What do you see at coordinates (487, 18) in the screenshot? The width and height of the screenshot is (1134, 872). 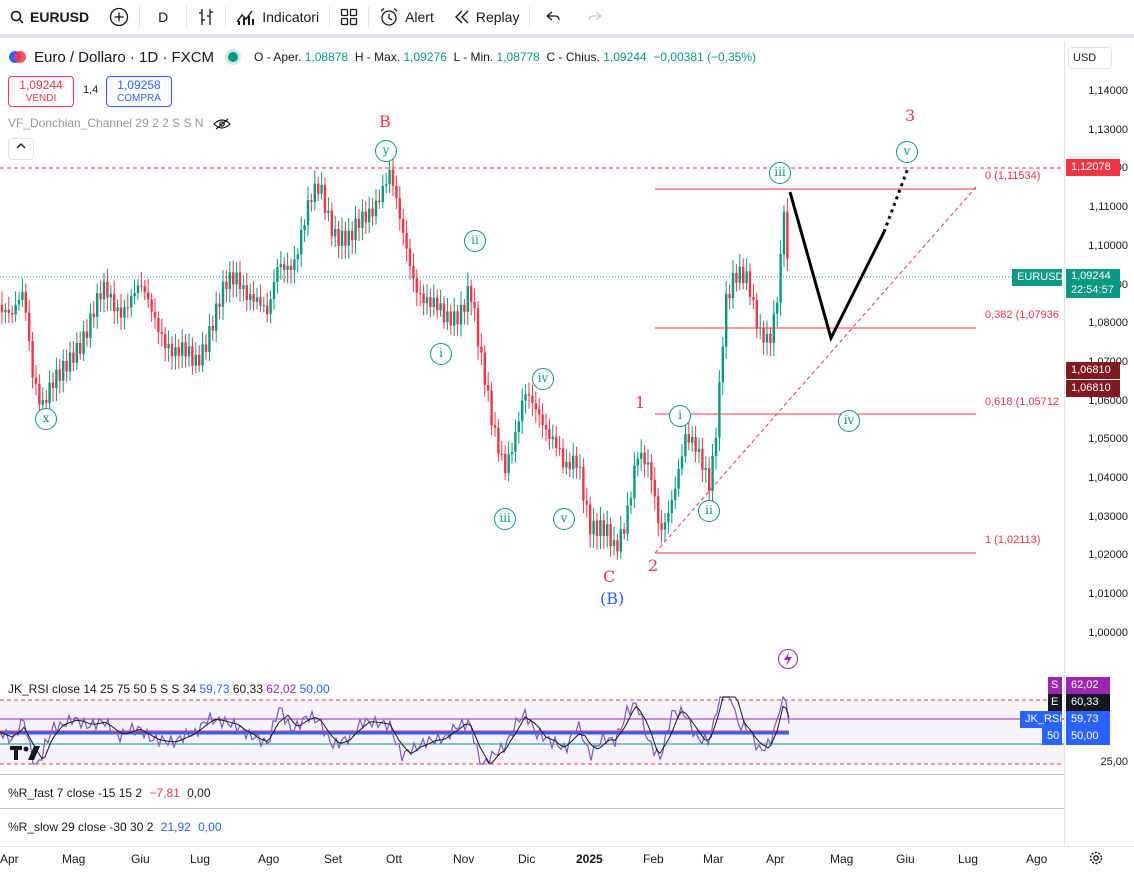 I see `replay-button: Replay` at bounding box center [487, 18].